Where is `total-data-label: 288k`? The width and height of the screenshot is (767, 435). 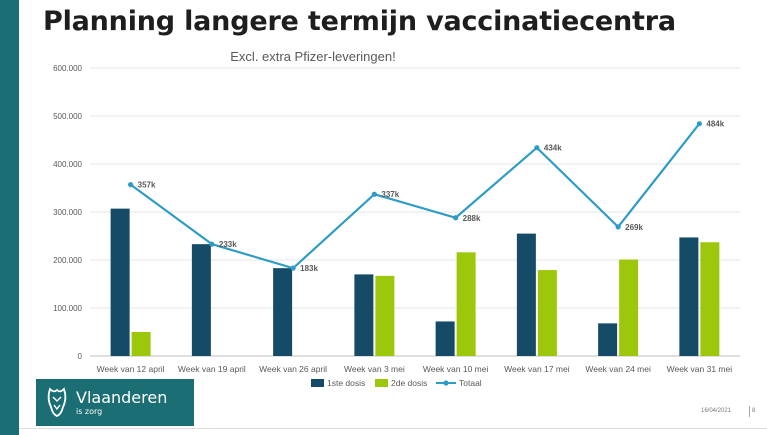 total-data-label: 288k is located at coordinates (472, 218).